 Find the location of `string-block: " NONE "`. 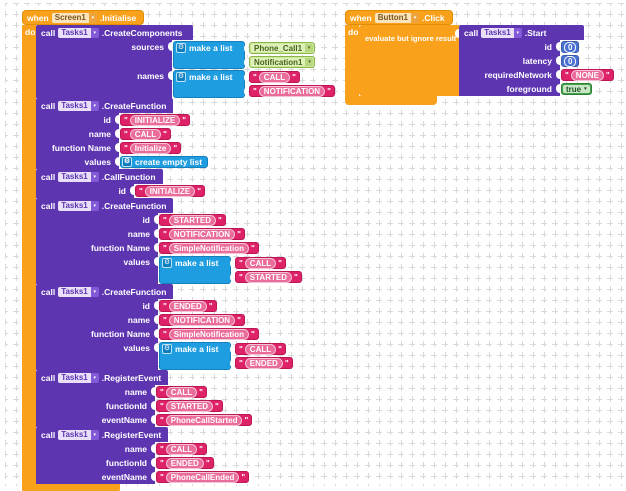

string-block: " NONE " is located at coordinates (587, 75).